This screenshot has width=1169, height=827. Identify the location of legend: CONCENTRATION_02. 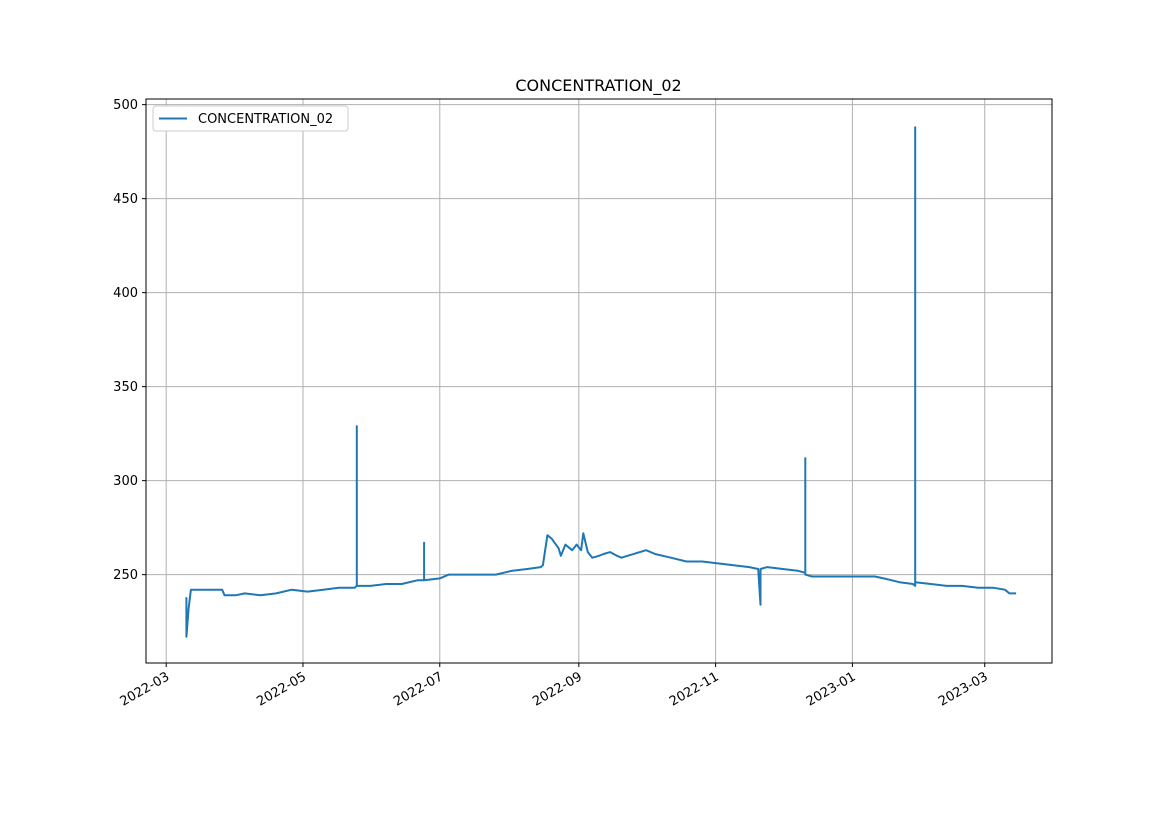
(250, 118).